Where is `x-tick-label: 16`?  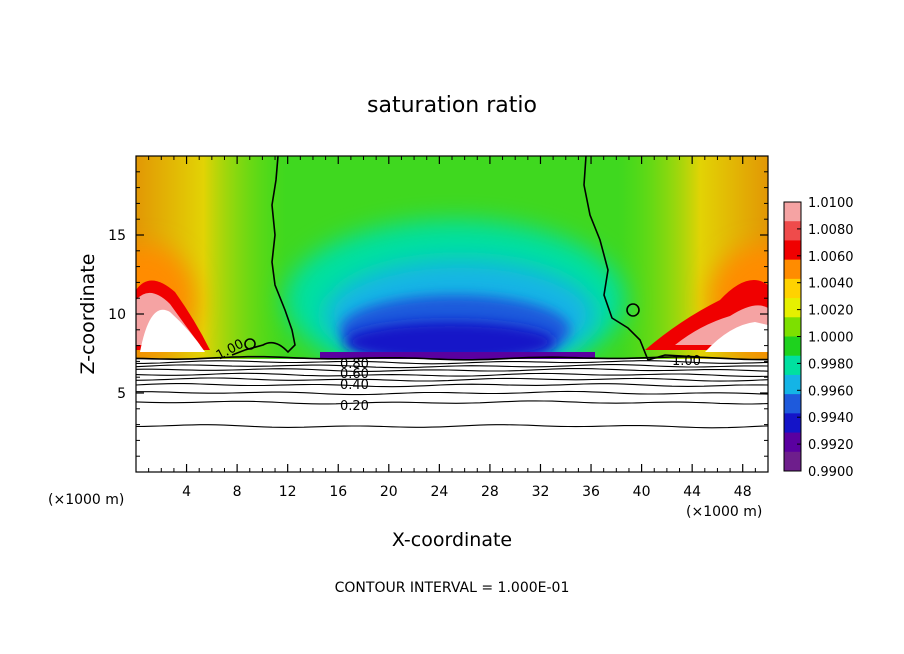
x-tick-label: 16 is located at coordinates (338, 492).